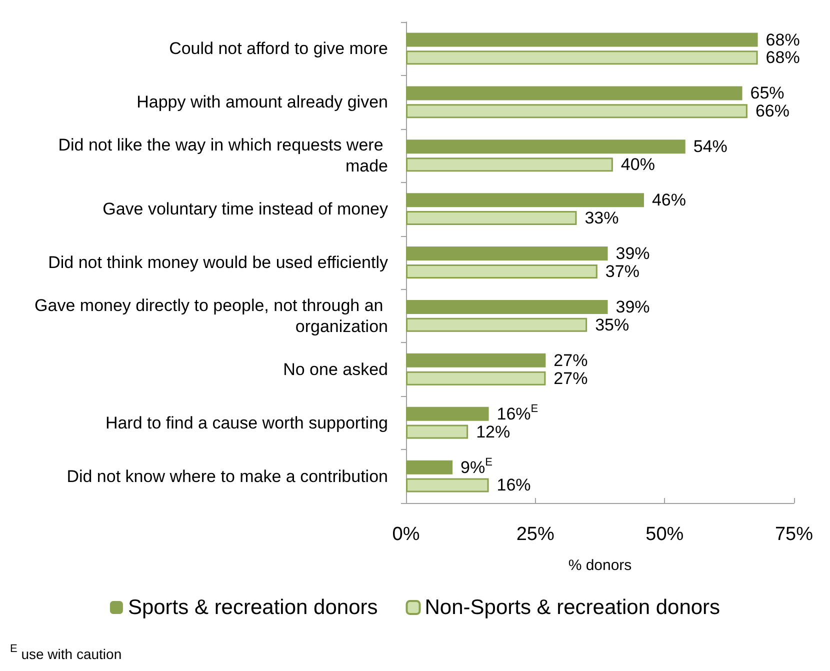  I want to click on x-axis-title: % donors, so click(600, 565).